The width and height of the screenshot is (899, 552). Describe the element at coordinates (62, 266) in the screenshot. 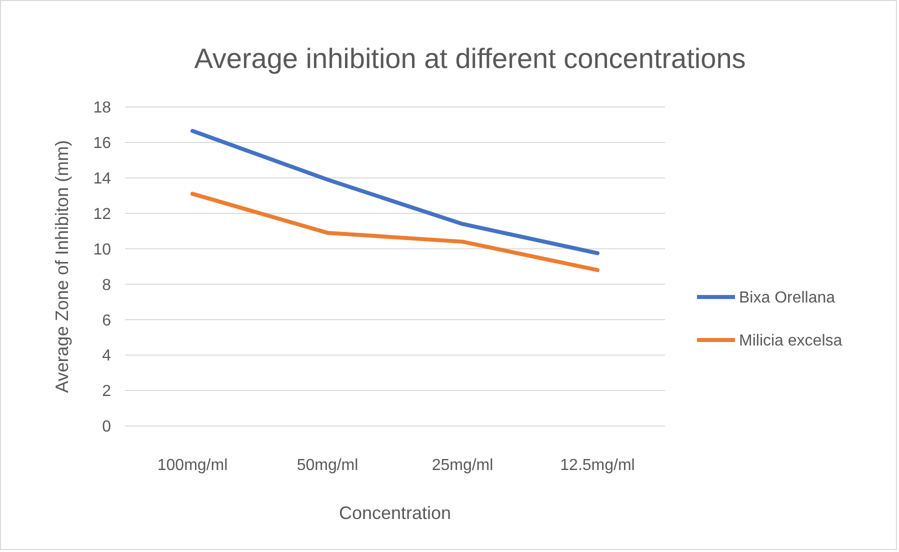

I see `y-axis-title: Average Zone of Inhibiton (mm)` at that location.